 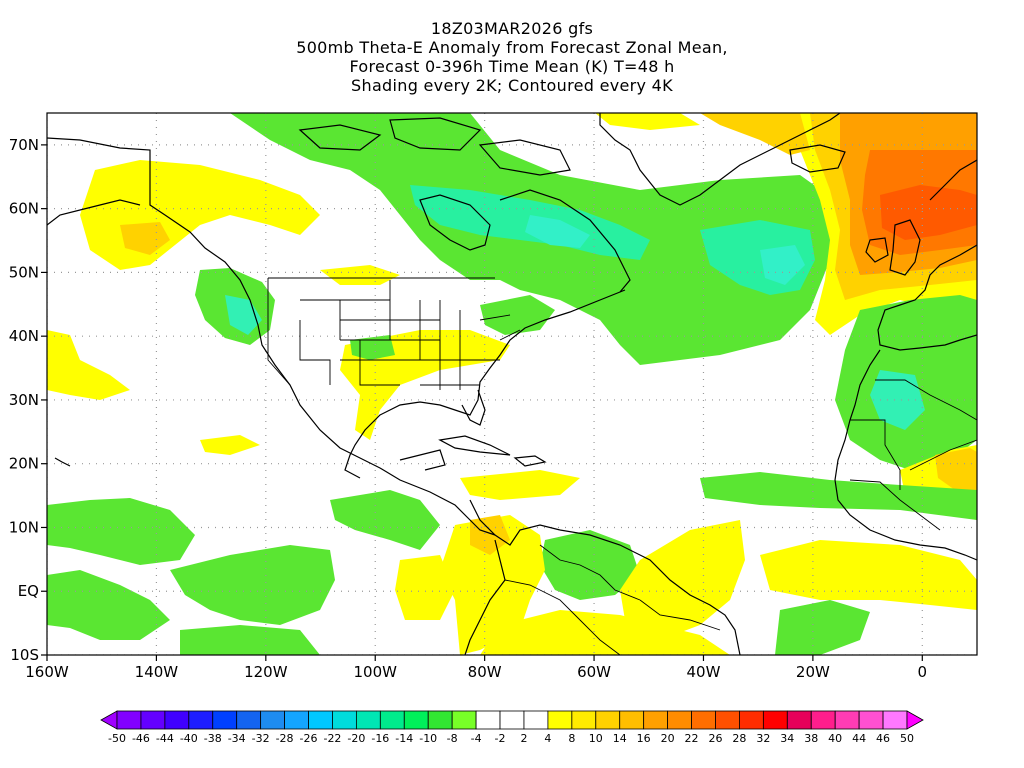 I want to click on border-africa1, so click(x=926, y=400).